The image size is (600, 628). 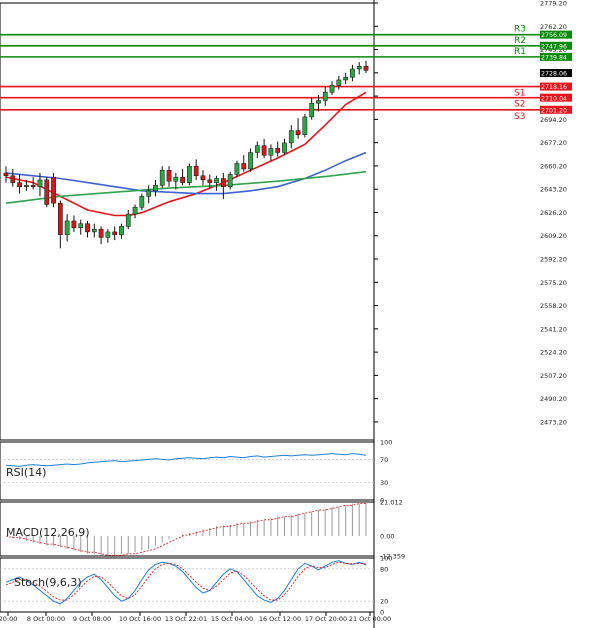 I want to click on price-tick-label: 2643.20, so click(x=553, y=190).